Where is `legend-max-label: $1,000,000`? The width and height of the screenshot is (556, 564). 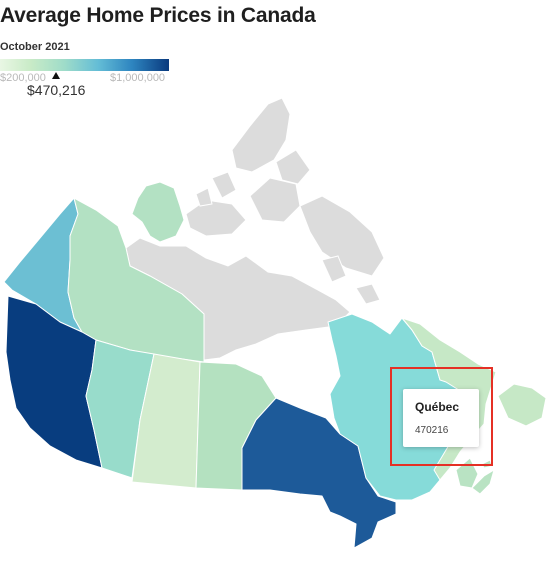
legend-max-label: $1,000,000 is located at coordinates (138, 78).